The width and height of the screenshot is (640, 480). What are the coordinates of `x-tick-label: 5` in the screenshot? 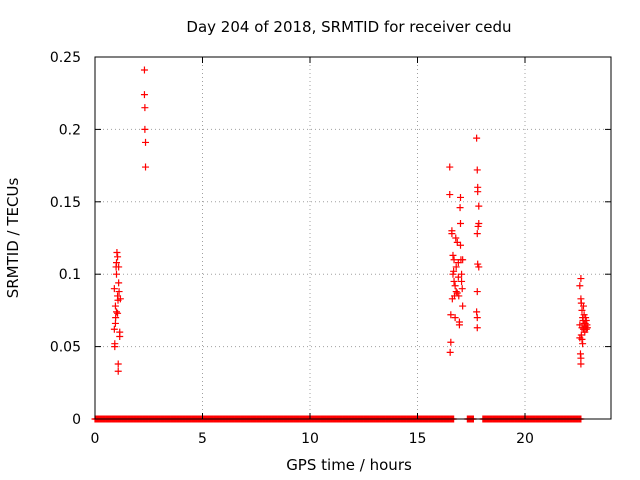 It's located at (202, 439).